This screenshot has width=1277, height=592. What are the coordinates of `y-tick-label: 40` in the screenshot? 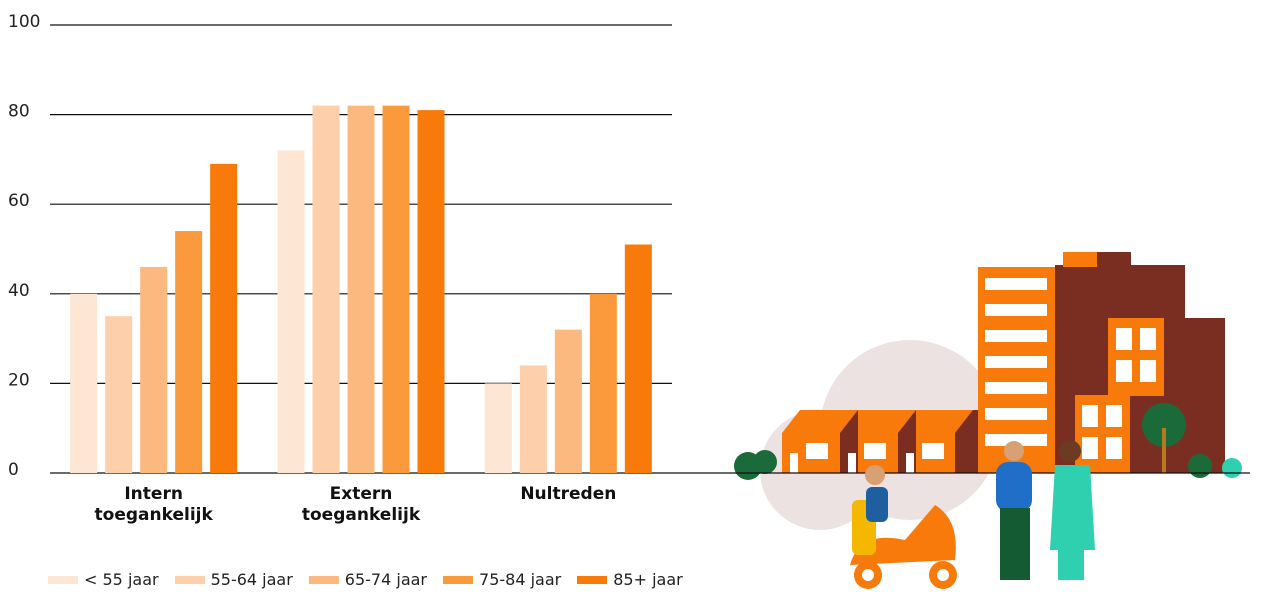 It's located at (19, 291).